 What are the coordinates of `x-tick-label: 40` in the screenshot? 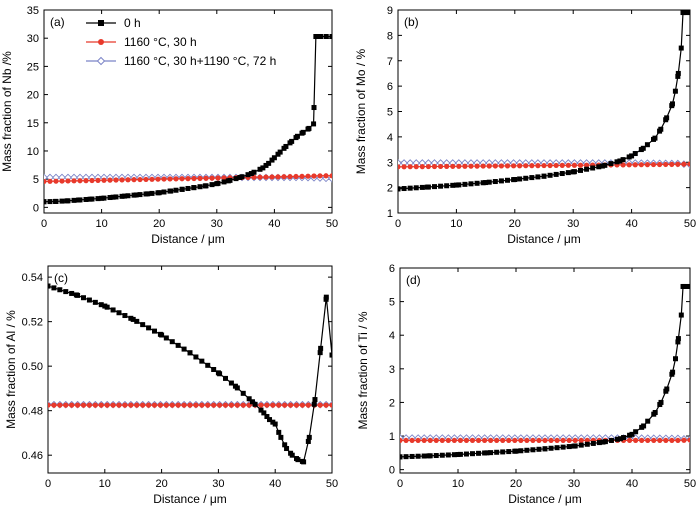 It's located at (631, 224).